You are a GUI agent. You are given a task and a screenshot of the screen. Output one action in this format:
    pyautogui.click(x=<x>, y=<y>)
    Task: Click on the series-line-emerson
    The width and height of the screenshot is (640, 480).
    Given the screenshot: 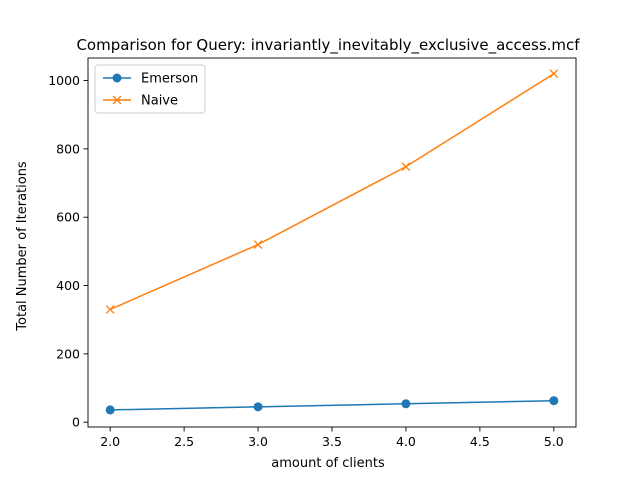 What is the action you would take?
    pyautogui.click(x=332, y=405)
    